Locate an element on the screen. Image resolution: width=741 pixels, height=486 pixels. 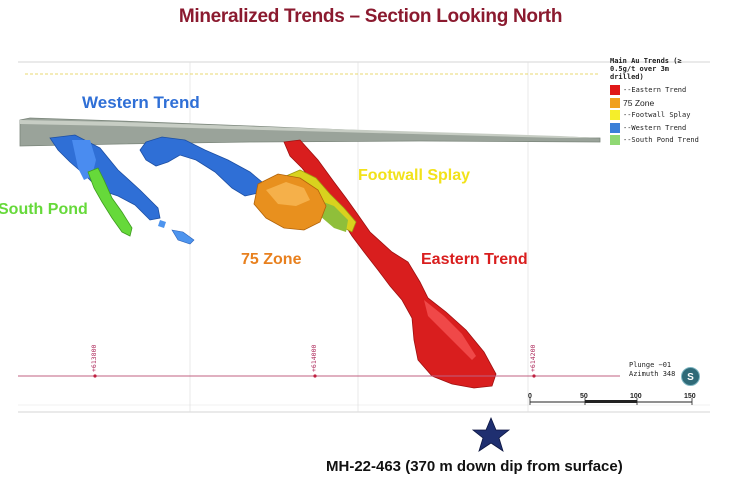
legend-item: 75 Zone is located at coordinates (658, 103).